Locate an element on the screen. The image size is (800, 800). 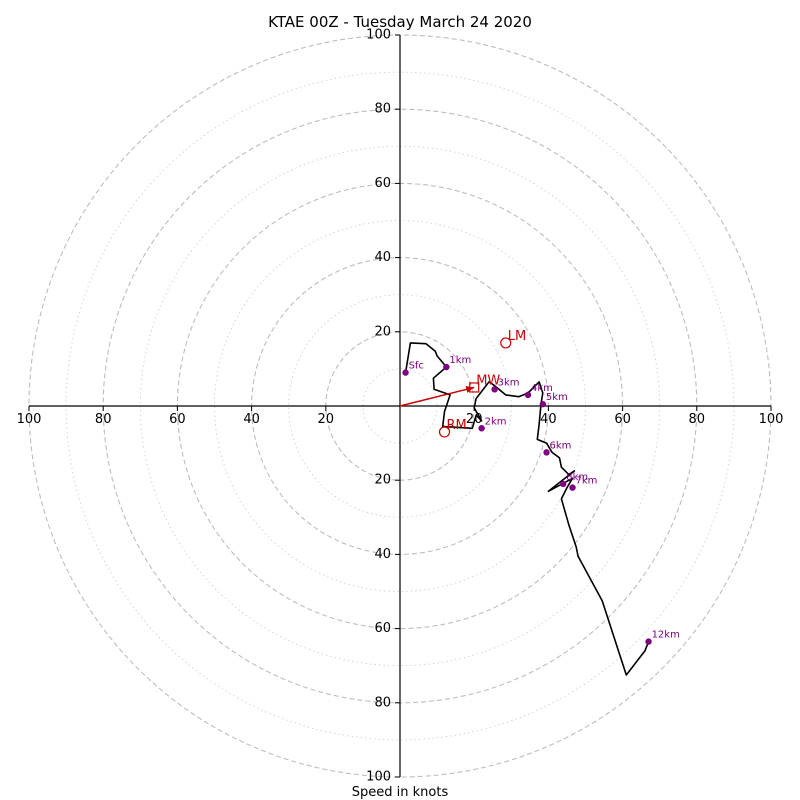
right-mover-label: RM is located at coordinates (457, 425).